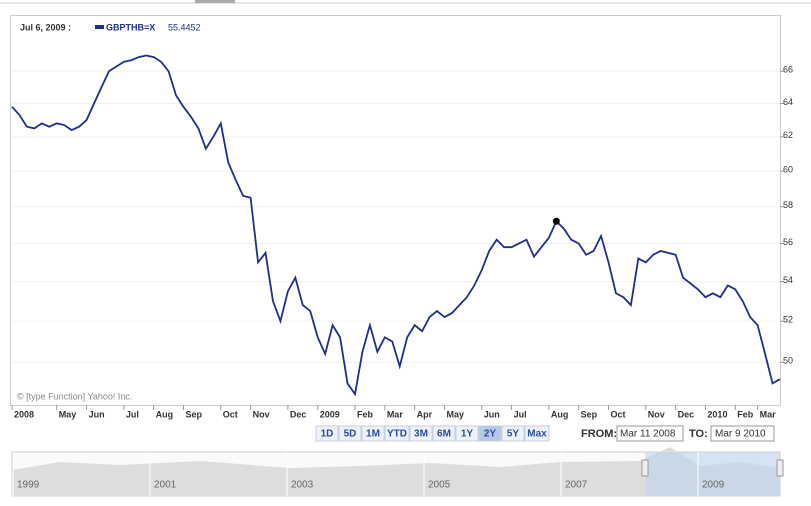  I want to click on range-button: 3M, so click(421, 433).